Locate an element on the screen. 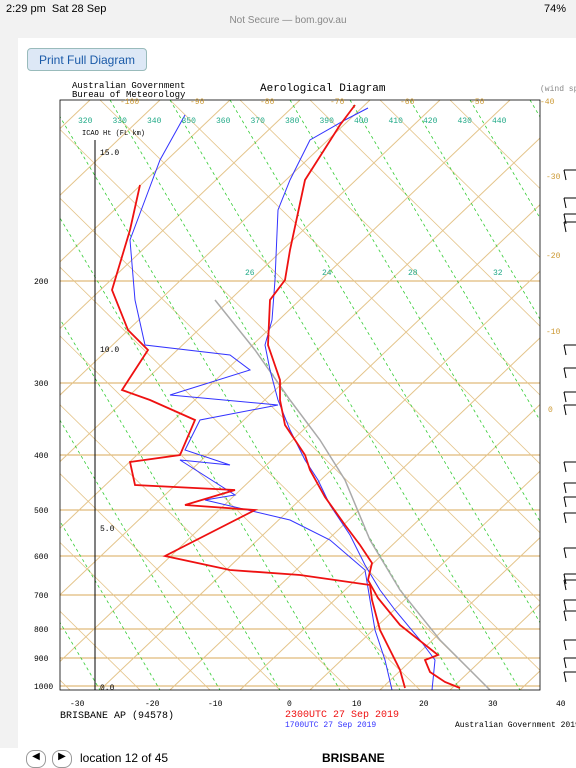  date: Sat 28 Sep is located at coordinates (79, 9).